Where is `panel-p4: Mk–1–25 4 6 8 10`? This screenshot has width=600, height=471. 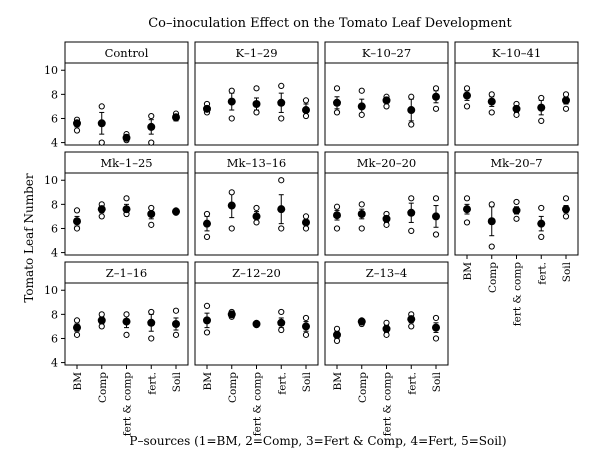
panel-p4: Mk–1–25 4 6 8 10 is located at coordinates (116, 205).